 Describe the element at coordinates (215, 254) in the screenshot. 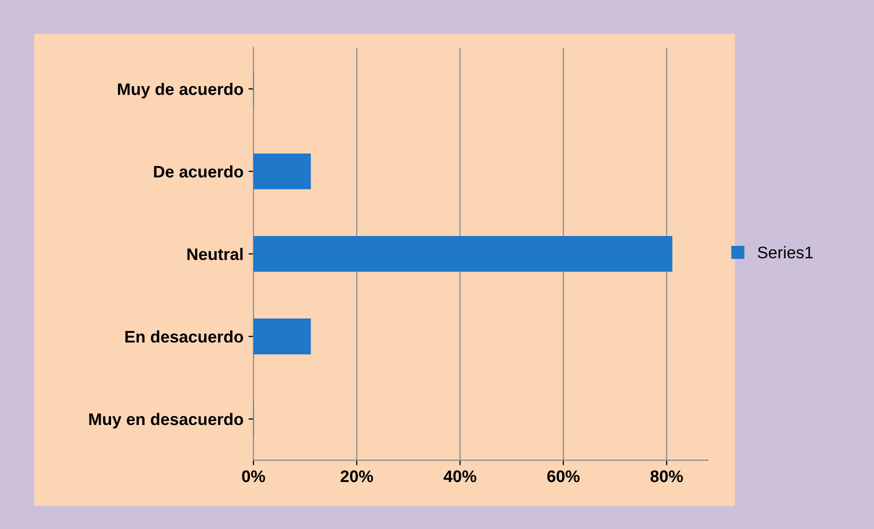

I see `y-tick-label: Neutral` at that location.